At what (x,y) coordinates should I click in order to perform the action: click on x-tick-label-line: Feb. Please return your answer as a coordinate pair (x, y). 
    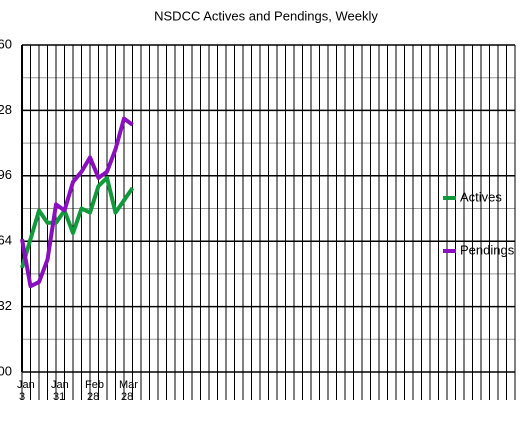
    Looking at the image, I should click on (94, 385).